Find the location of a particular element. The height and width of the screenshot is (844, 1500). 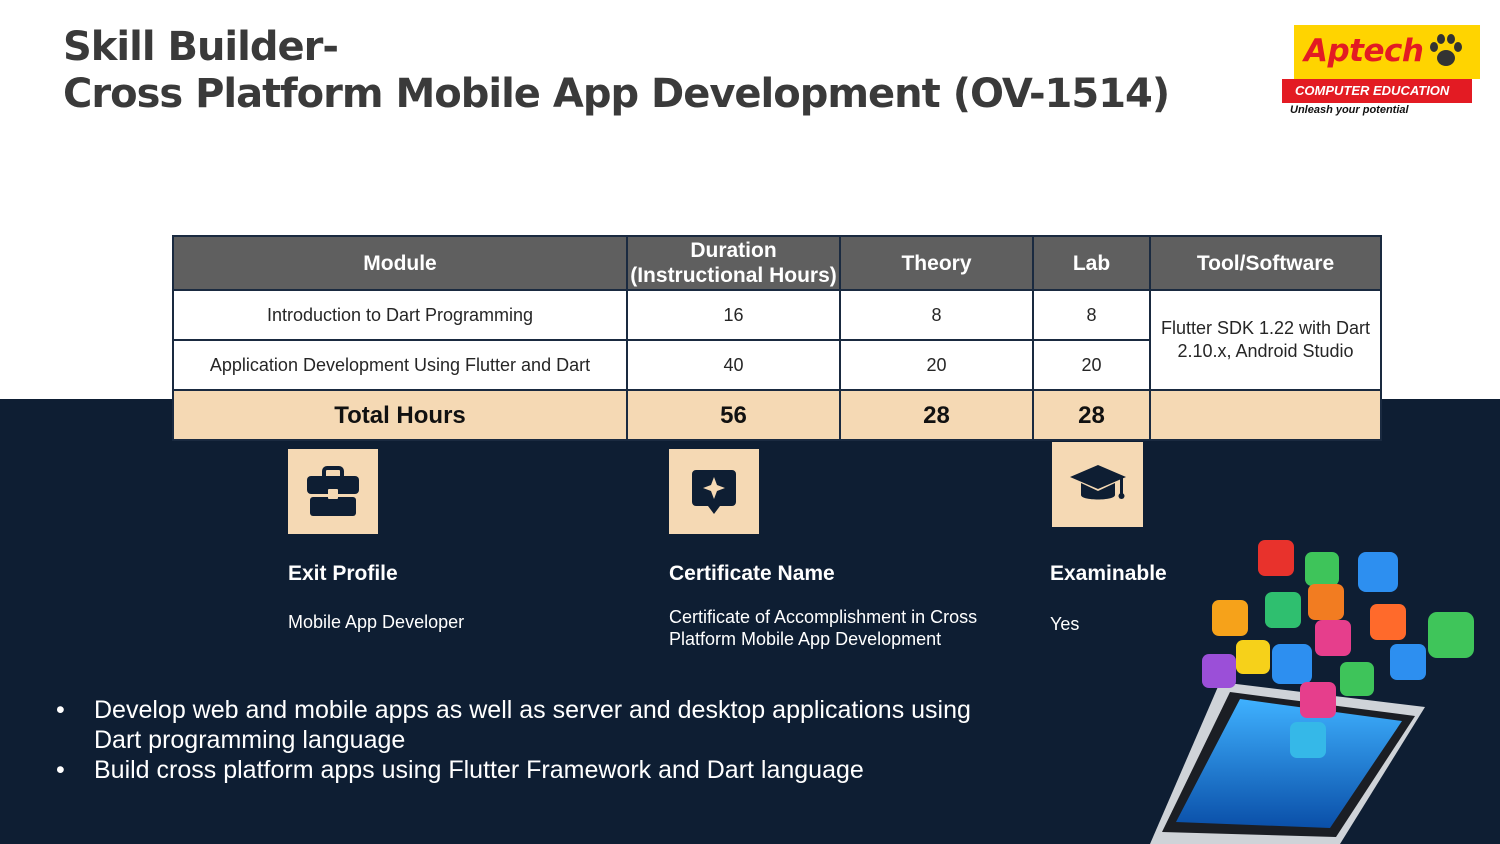

paw-icon is located at coordinates (1446, 50).